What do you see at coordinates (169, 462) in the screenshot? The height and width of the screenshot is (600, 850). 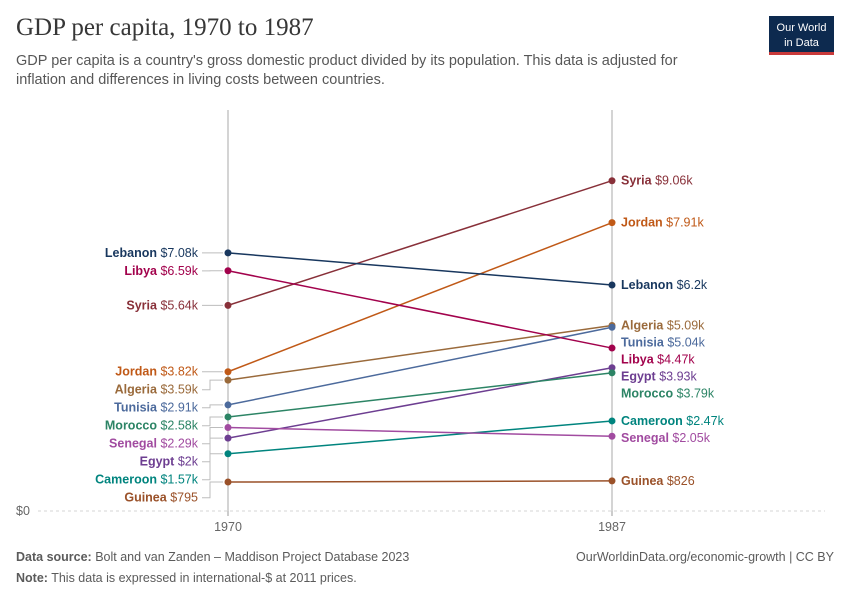 I see `label-1970-egypt: Egypt $2k` at bounding box center [169, 462].